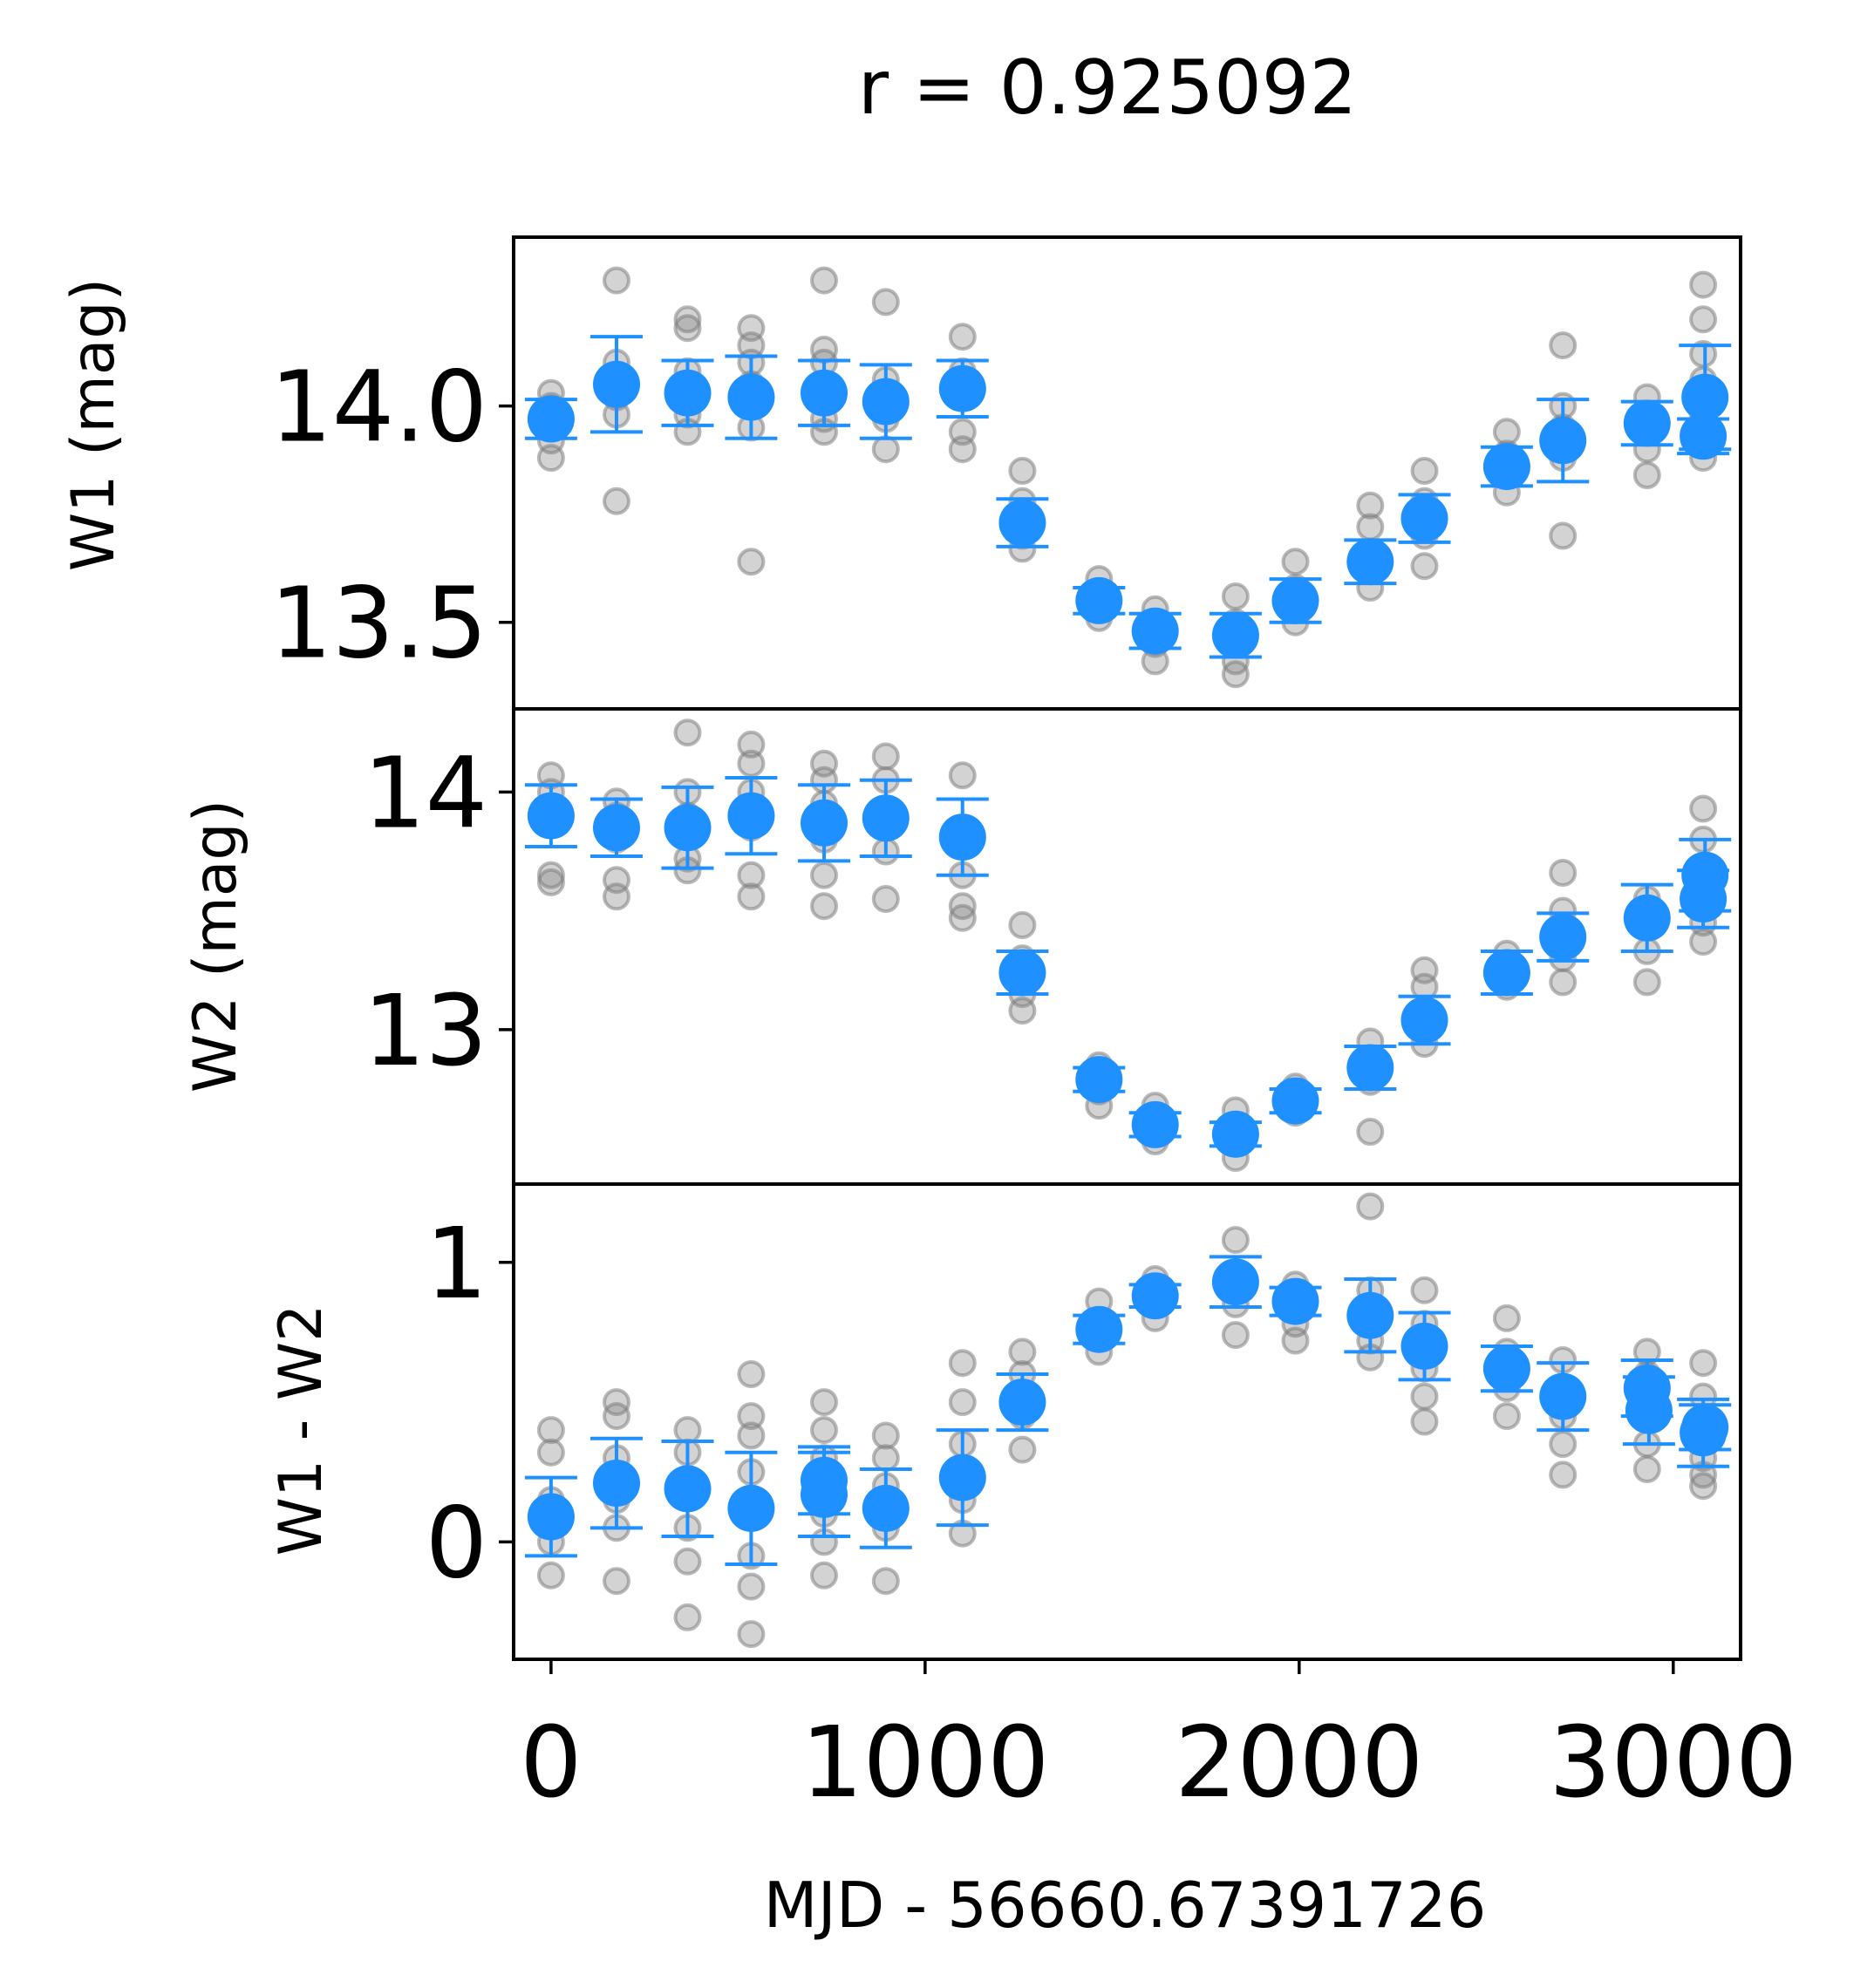 The height and width of the screenshot is (1988, 1874). What do you see at coordinates (93, 424) in the screenshot?
I see `panel-w1-ylabel: W1 (mag)` at bounding box center [93, 424].